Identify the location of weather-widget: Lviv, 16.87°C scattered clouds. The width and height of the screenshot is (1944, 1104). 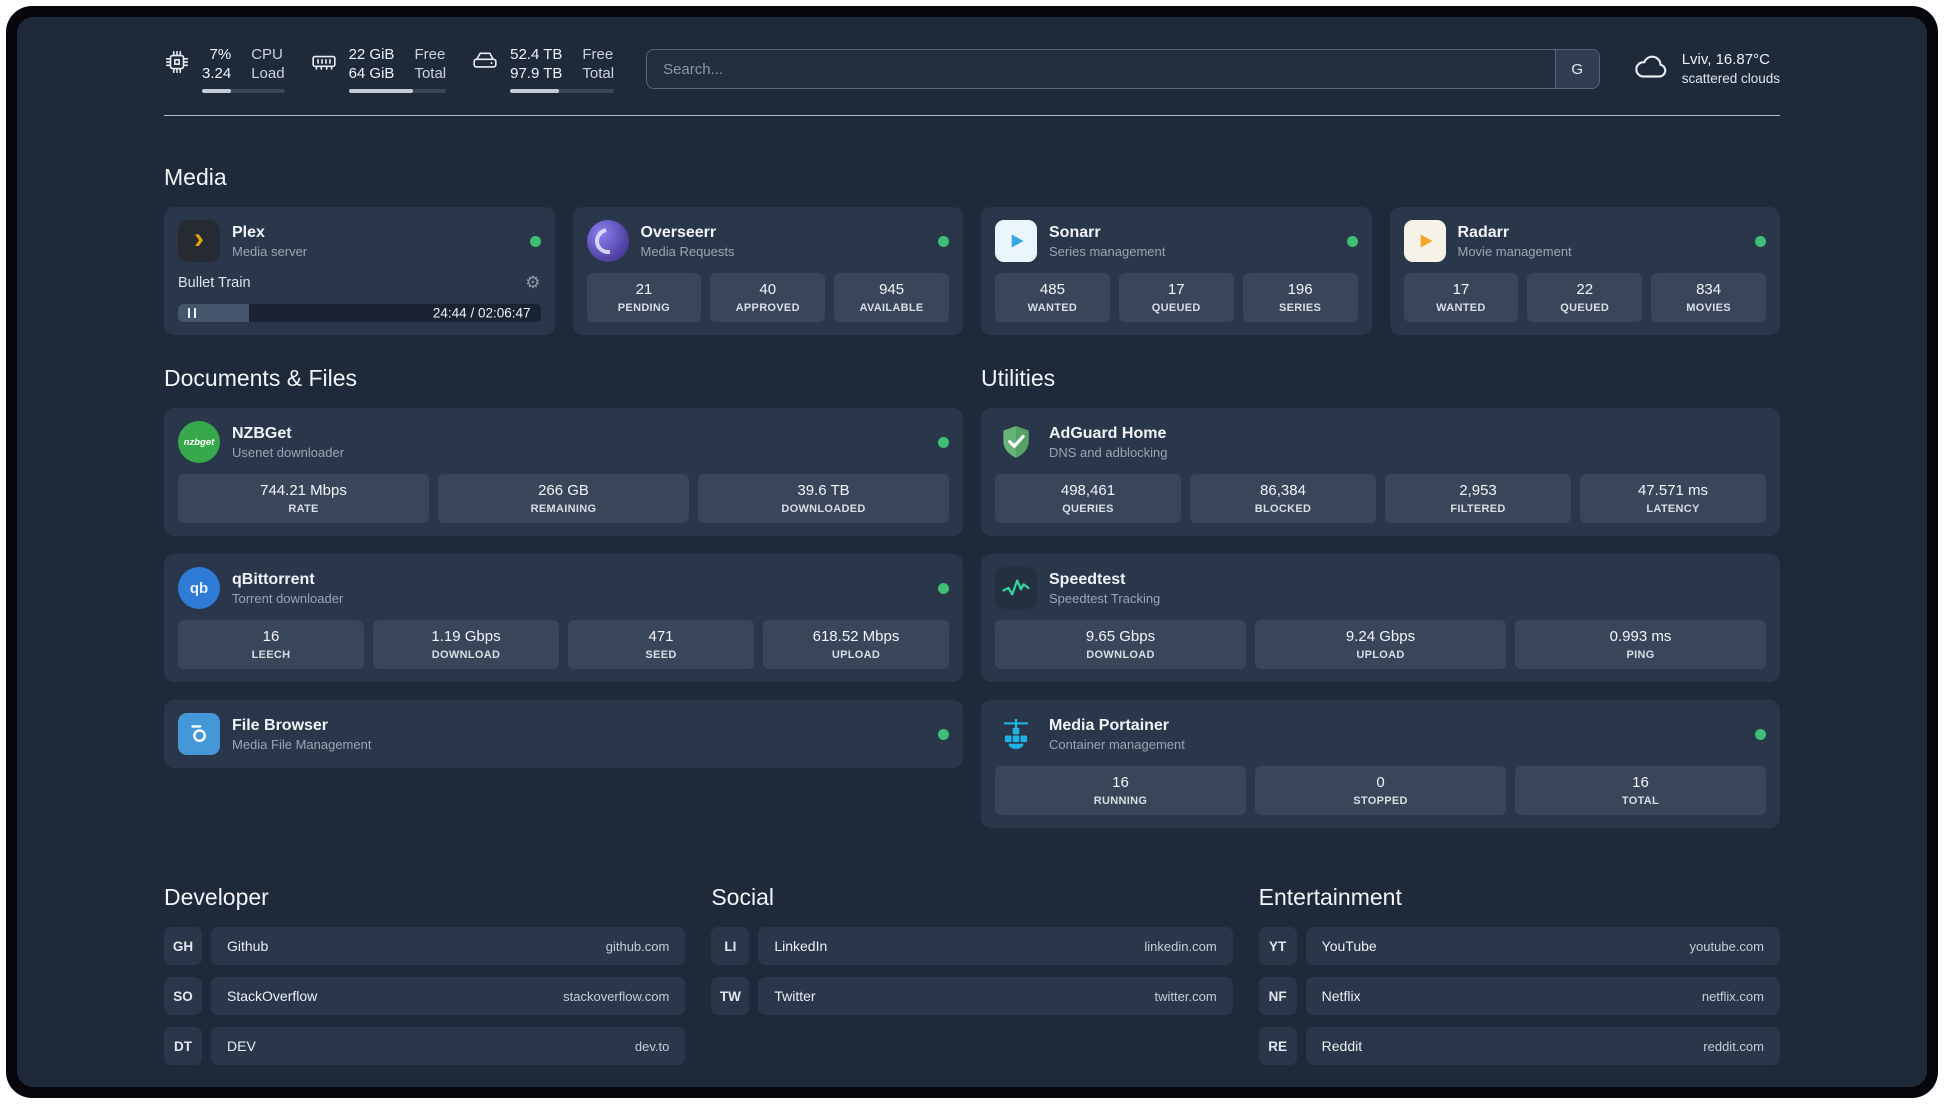
(1706, 69).